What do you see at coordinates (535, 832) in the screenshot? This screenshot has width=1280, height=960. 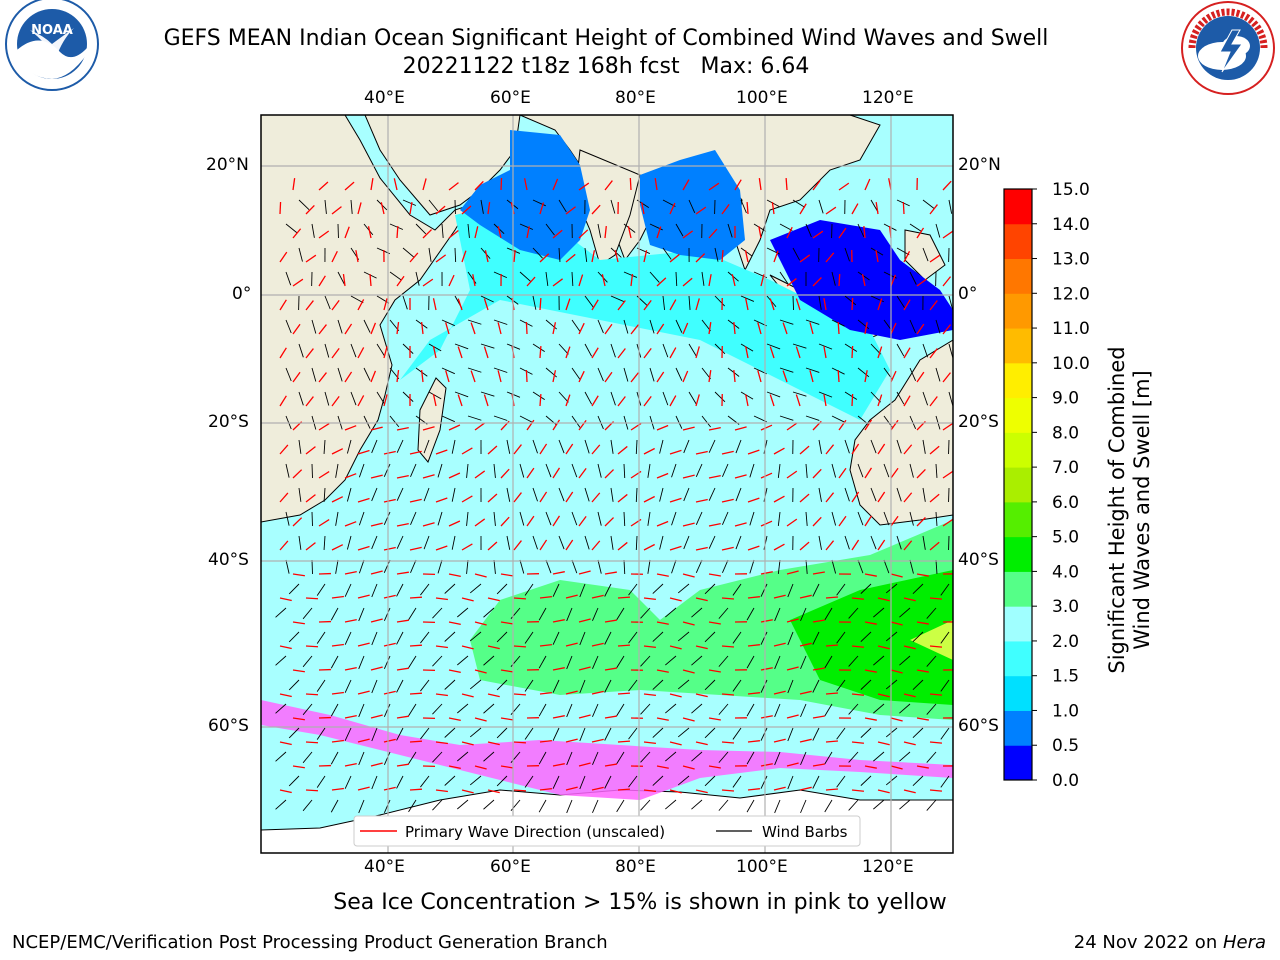 I see `legend-wave-label: Primary Wave Direction (unscaled)` at bounding box center [535, 832].